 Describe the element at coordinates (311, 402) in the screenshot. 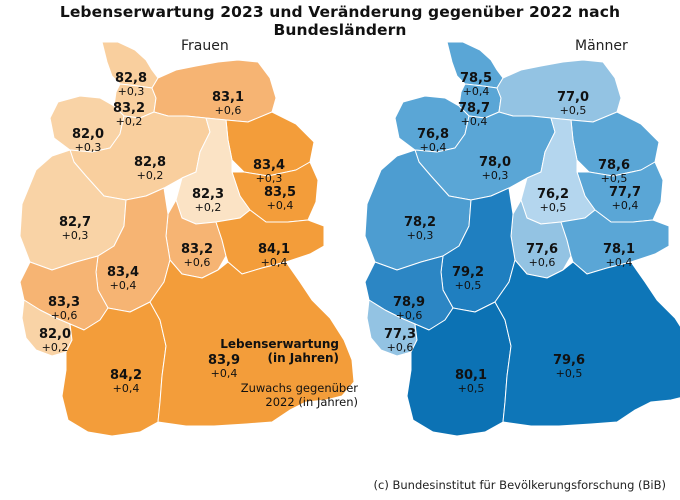

I see `legend-line-4: 2022 (in Jahren)` at that location.